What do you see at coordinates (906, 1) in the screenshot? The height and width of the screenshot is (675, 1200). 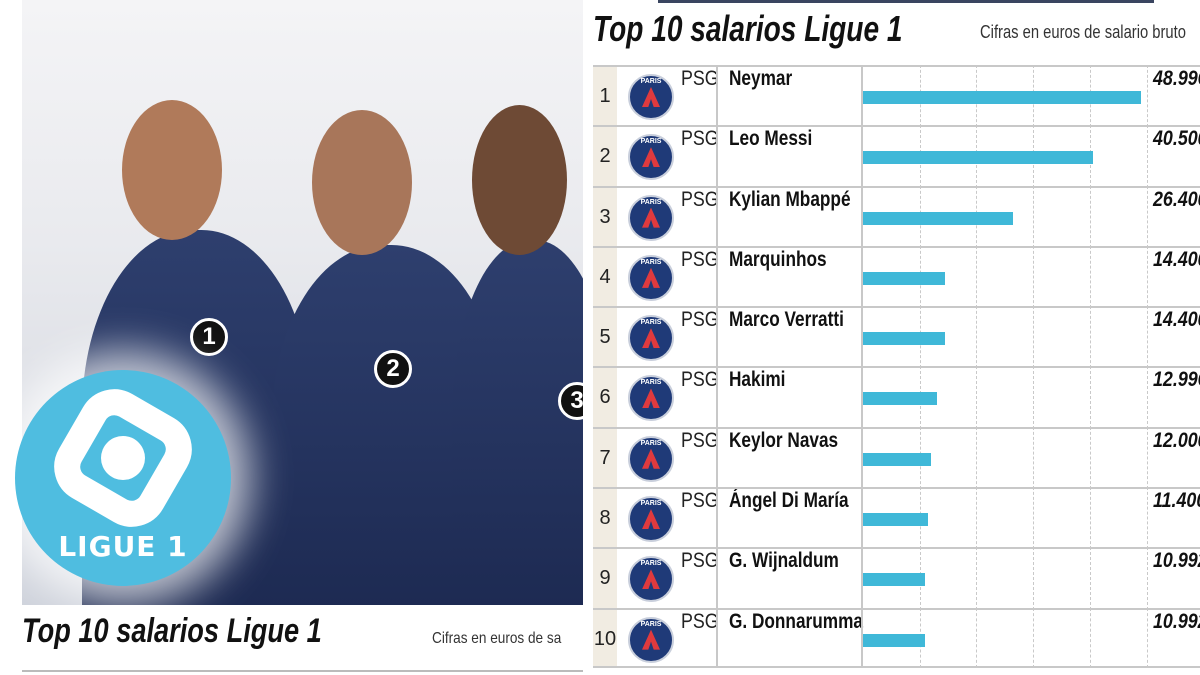 I see `top-photo-edge` at bounding box center [906, 1].